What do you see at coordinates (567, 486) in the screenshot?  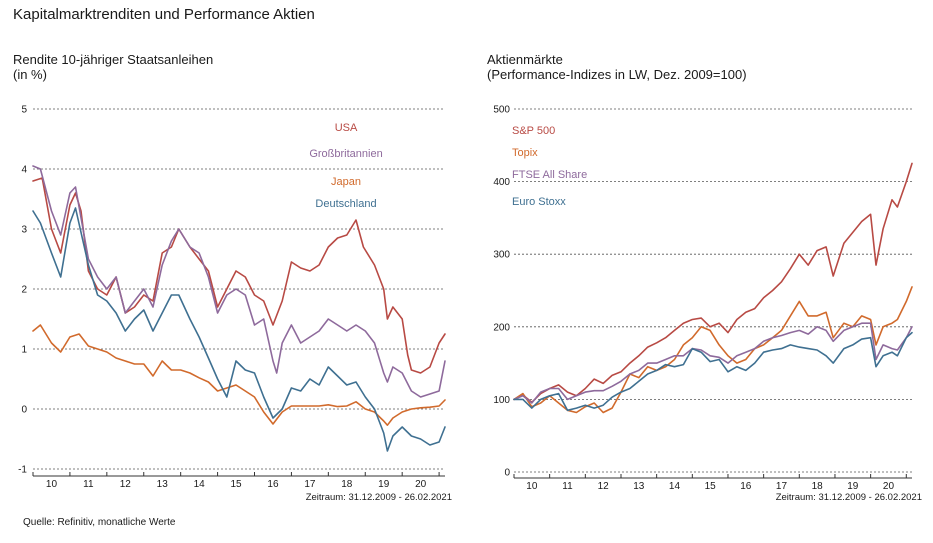 I see `right-x-tick-label: 11` at bounding box center [567, 486].